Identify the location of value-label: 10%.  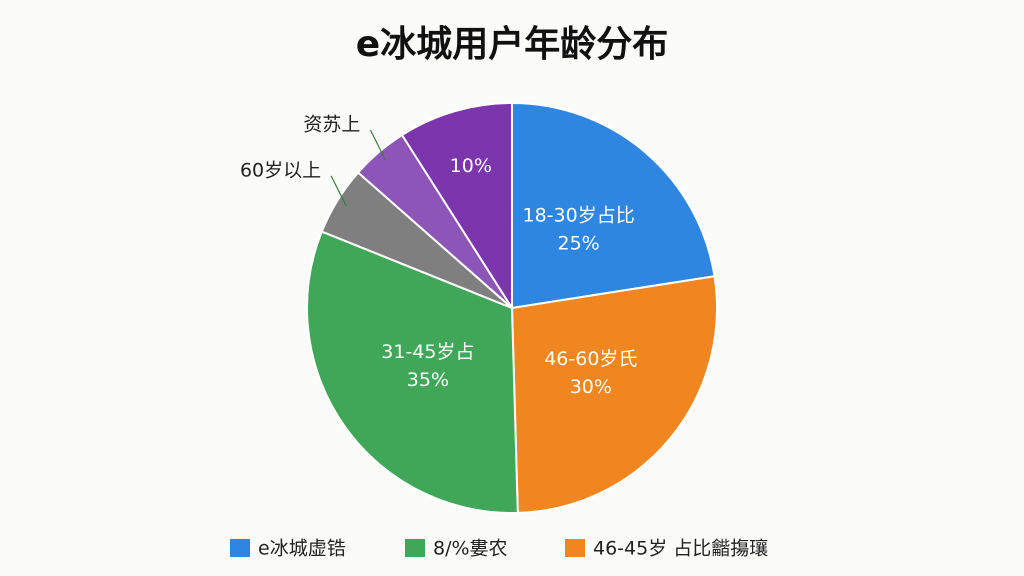
(471, 166).